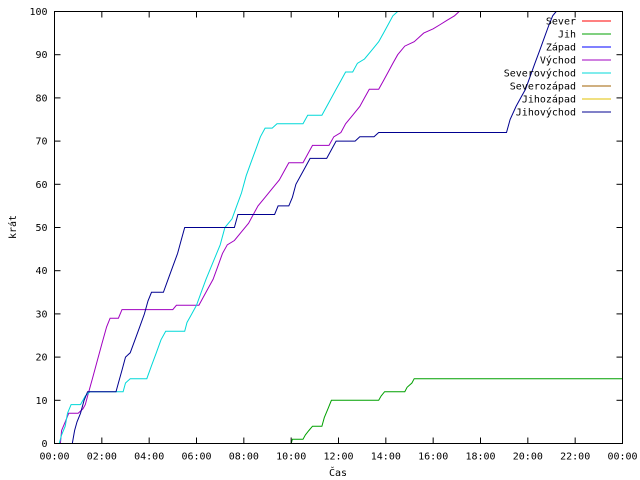 The width and height of the screenshot is (640, 480). I want to click on x-axis-label: Čas, so click(338, 472).